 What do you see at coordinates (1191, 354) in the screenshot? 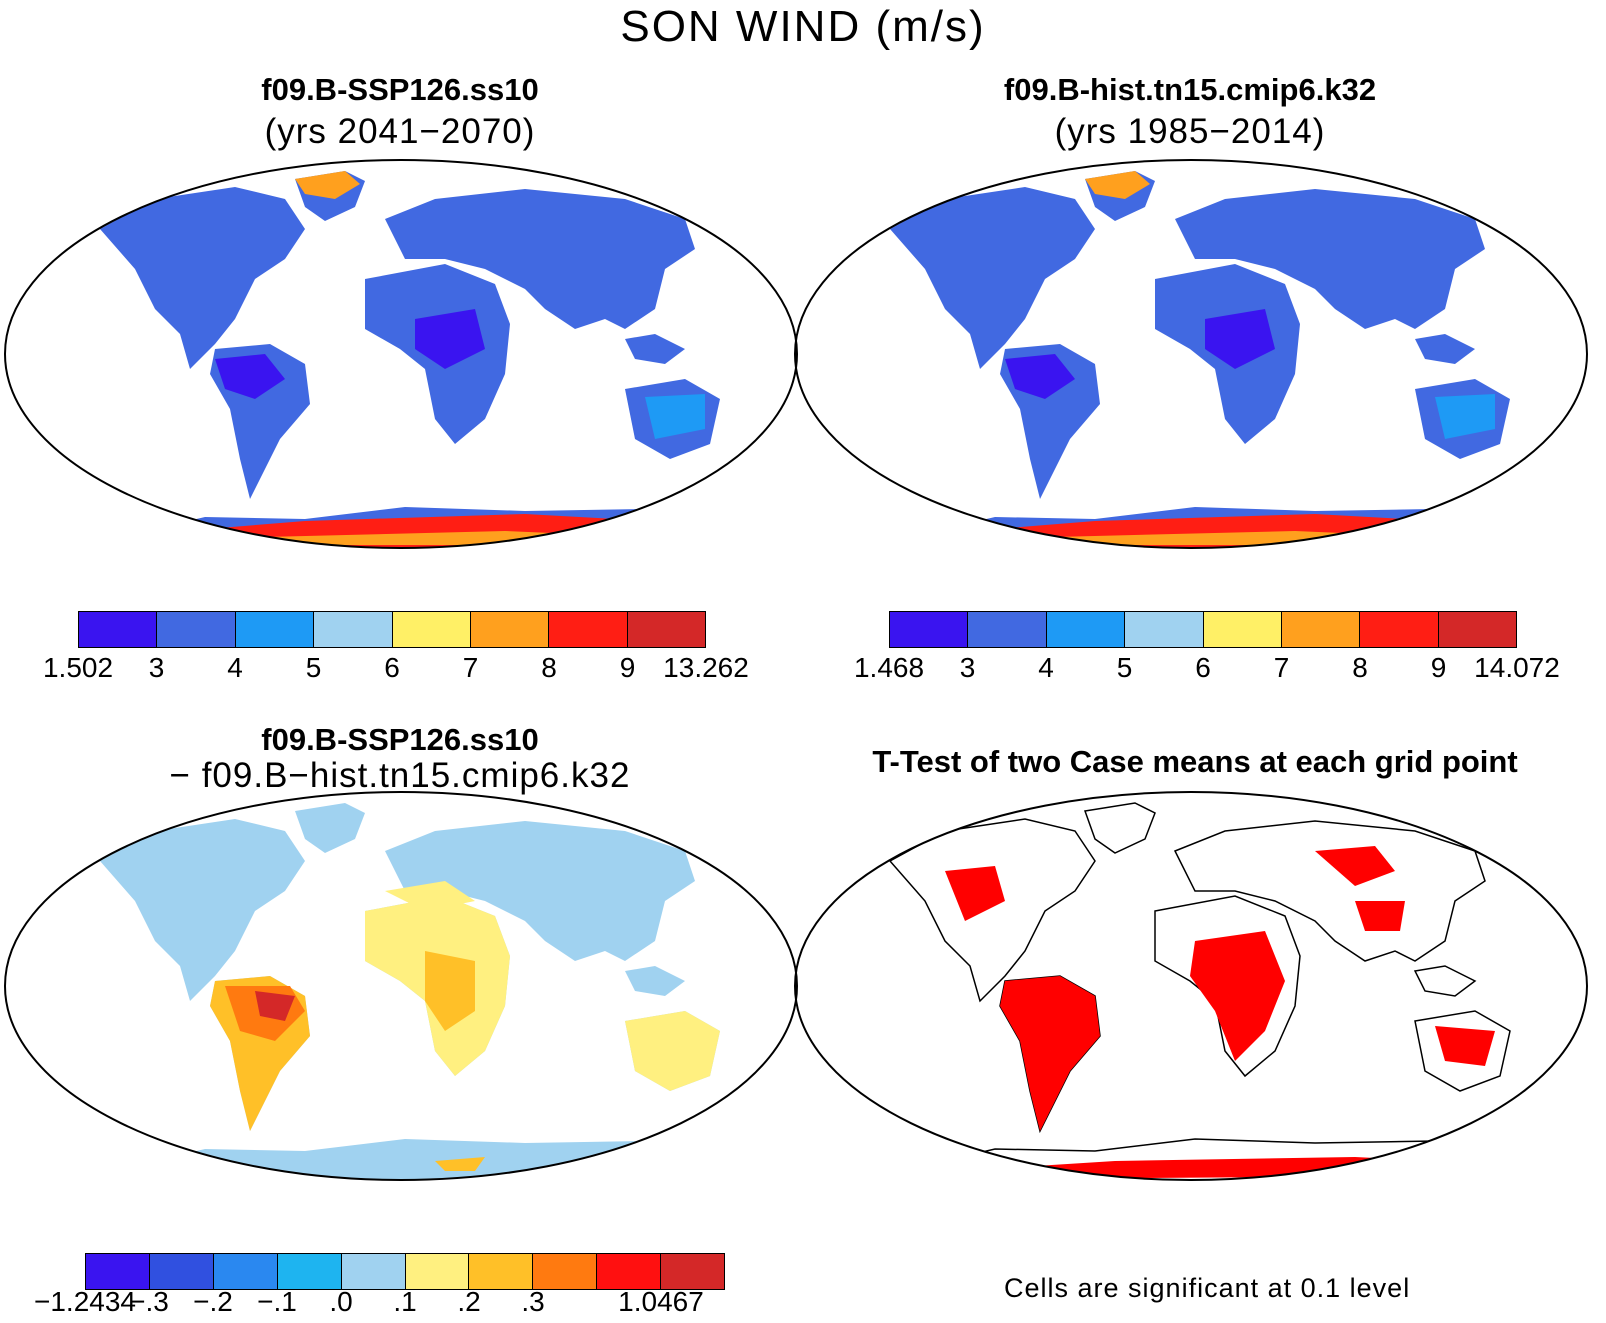
I see `map-top-right` at bounding box center [1191, 354].